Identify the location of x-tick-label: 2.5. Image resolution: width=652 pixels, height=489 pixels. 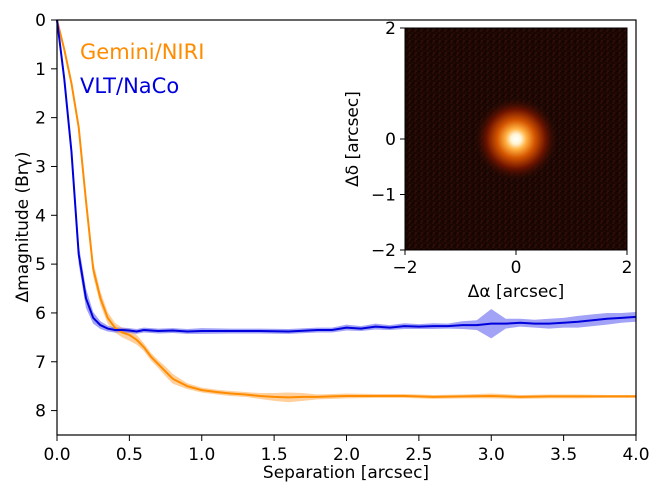
(418, 455).